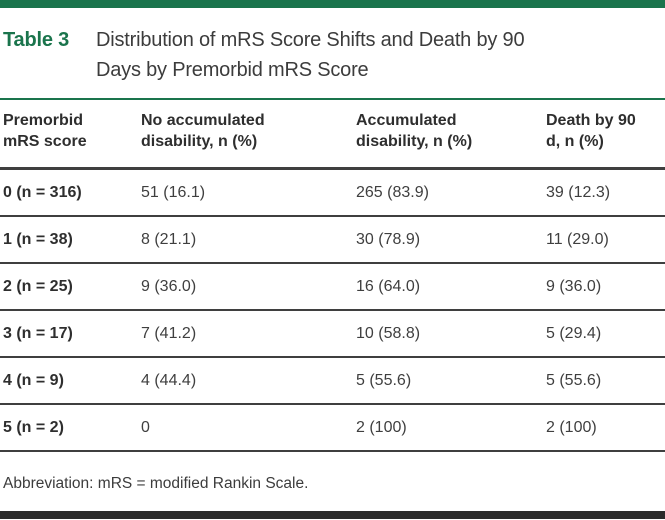 Image resolution: width=665 pixels, height=520 pixels. I want to click on cell-accumulated-disability: 16 (64.0), so click(388, 286).